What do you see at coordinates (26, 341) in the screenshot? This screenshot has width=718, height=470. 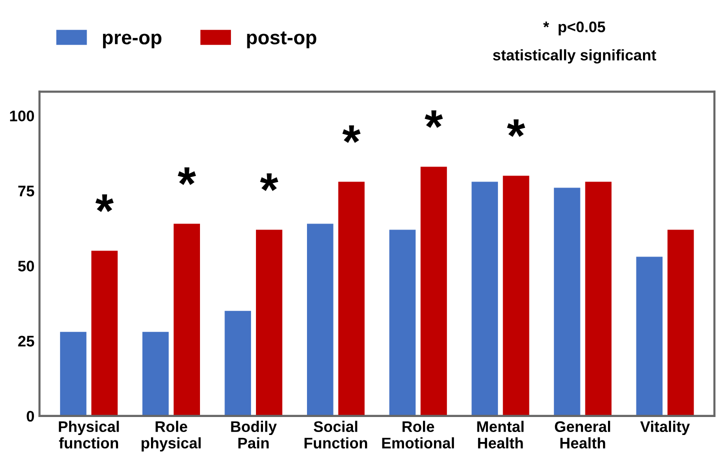 I see `y-tick-label: 25` at bounding box center [26, 341].